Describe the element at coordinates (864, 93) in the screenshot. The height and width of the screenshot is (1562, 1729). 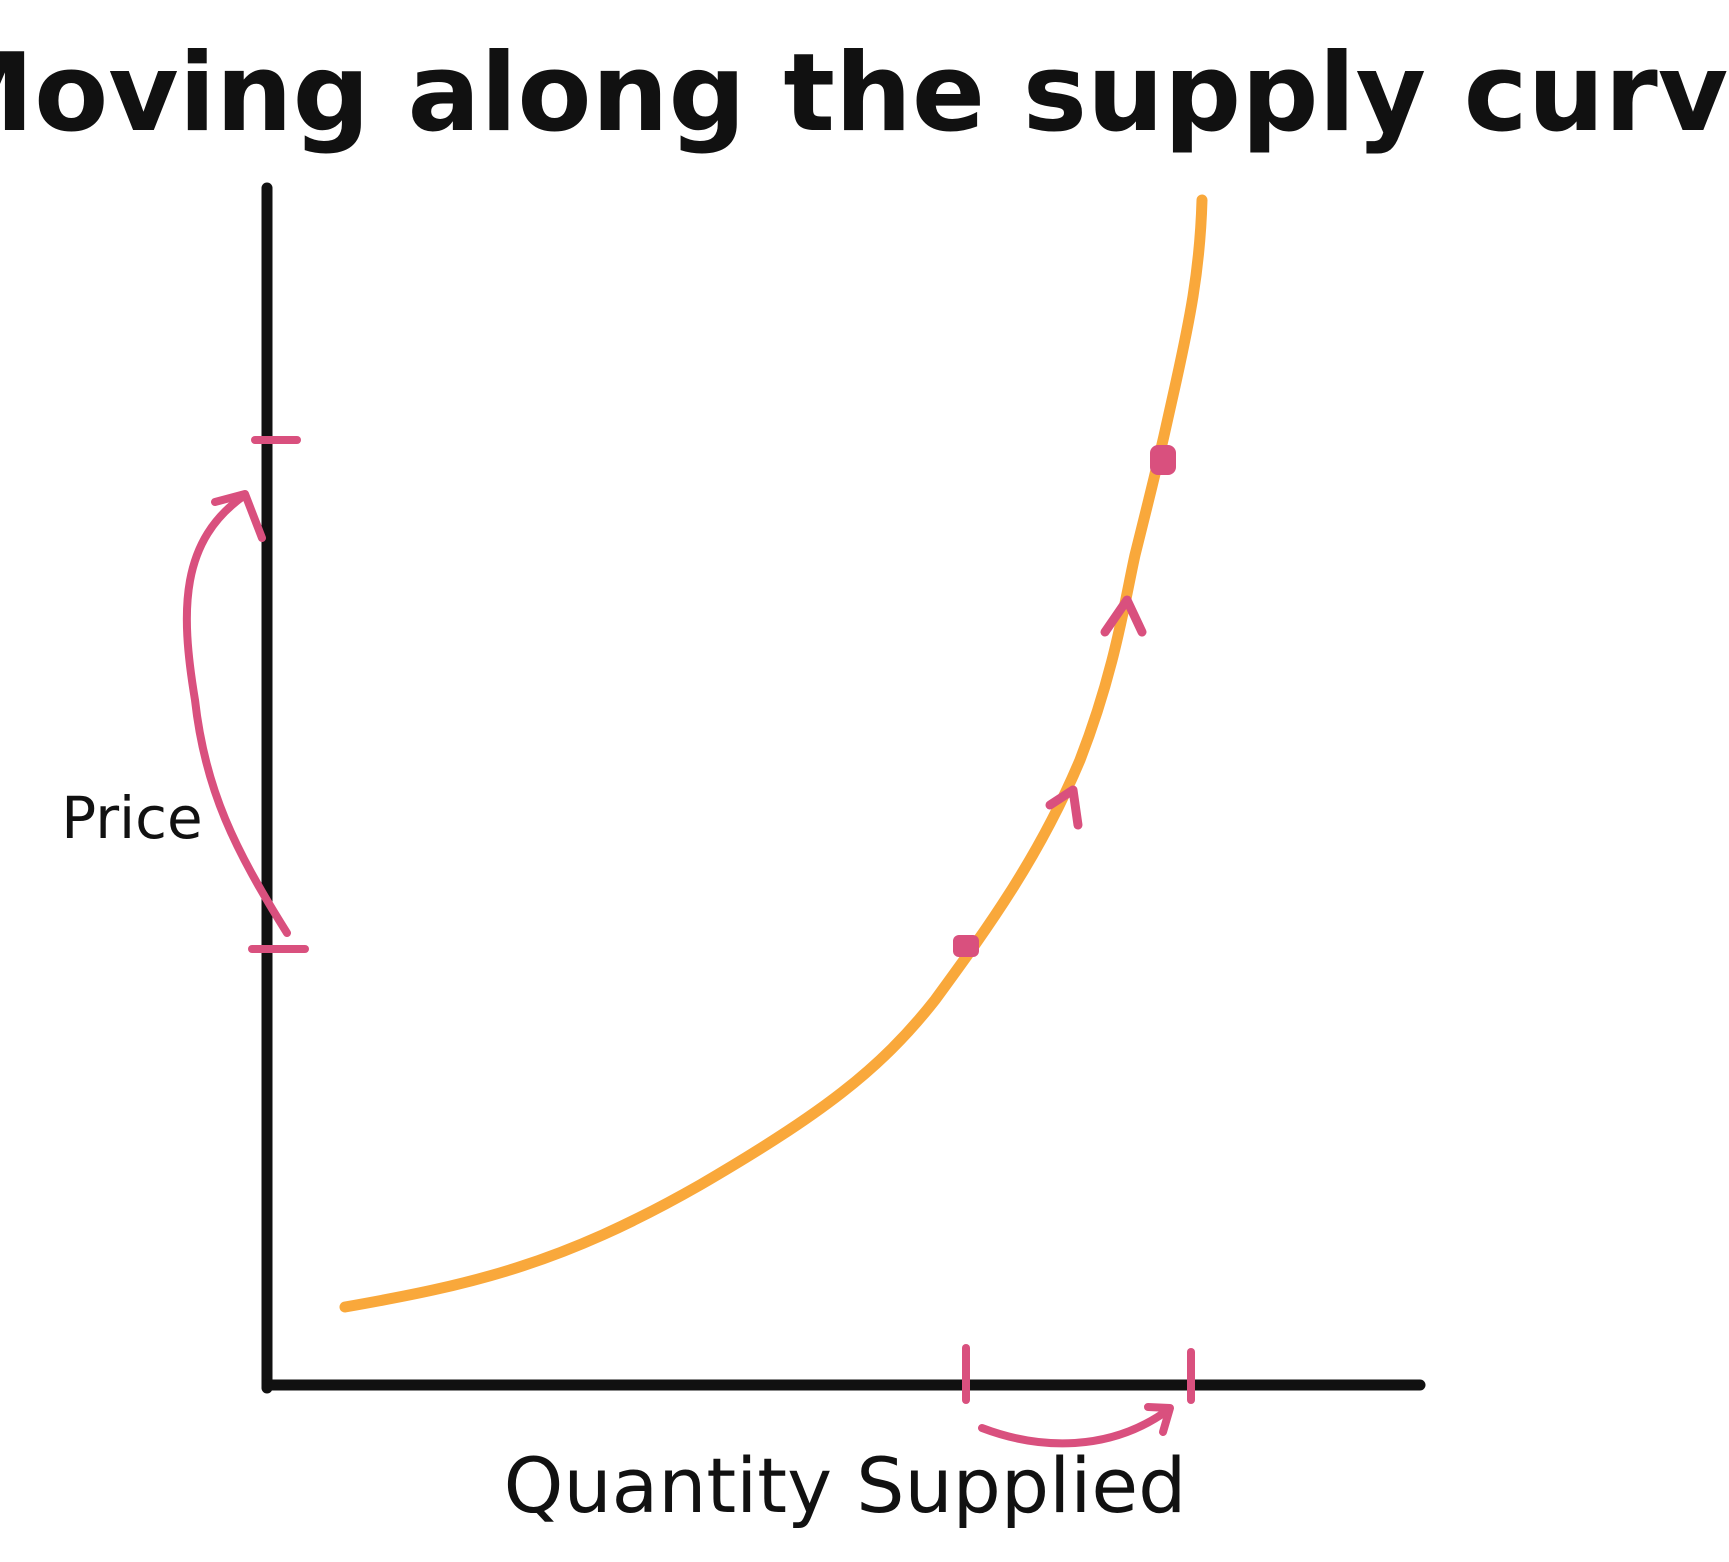
I see `diagram-title: Moving along the supply curve` at that location.